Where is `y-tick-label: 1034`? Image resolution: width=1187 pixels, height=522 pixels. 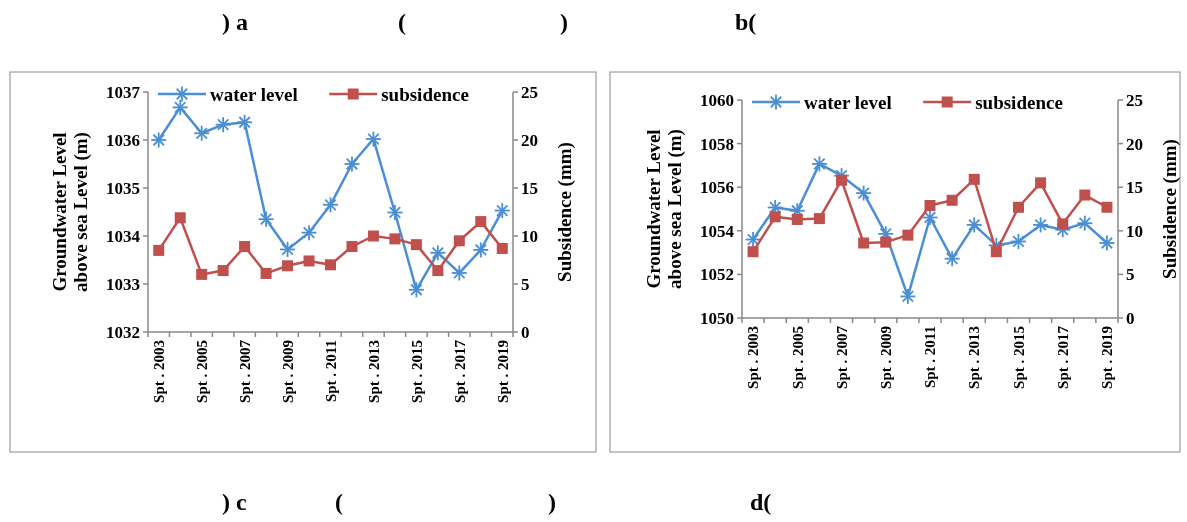
y-tick-label: 1034 is located at coordinates (123, 236).